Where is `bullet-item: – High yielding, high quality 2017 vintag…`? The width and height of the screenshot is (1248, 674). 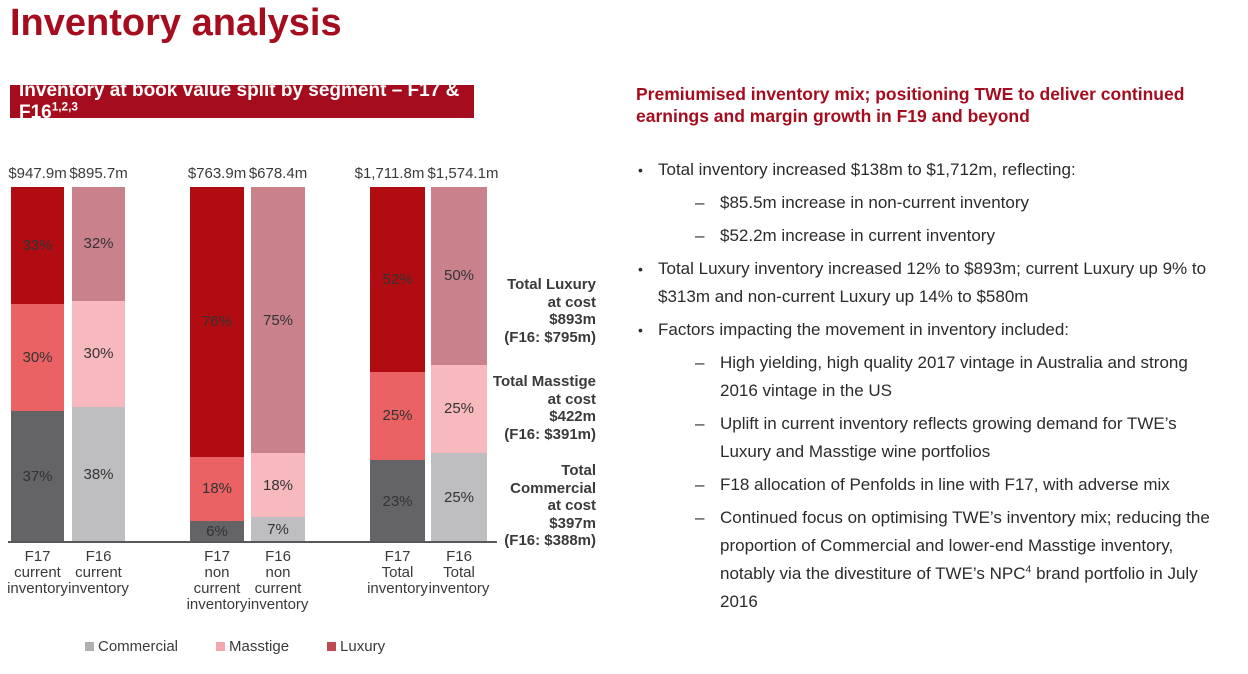 bullet-item: – High yielding, high quality 2017 vintag… is located at coordinates (934, 377).